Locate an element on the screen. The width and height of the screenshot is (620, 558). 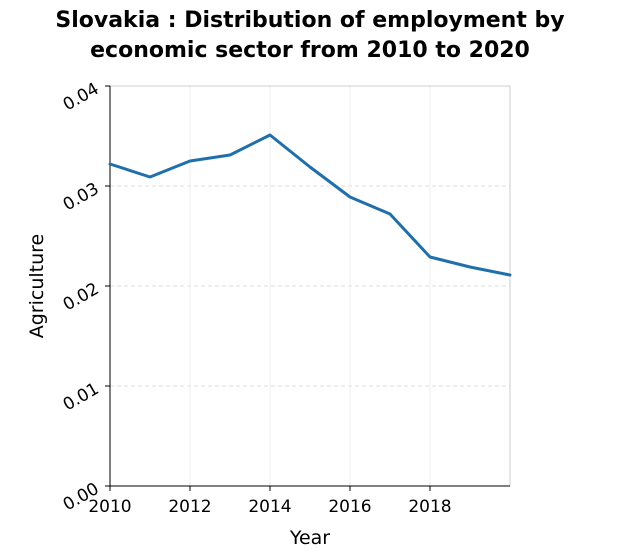
y-tick-label: 0.04 is located at coordinates (81, 97).